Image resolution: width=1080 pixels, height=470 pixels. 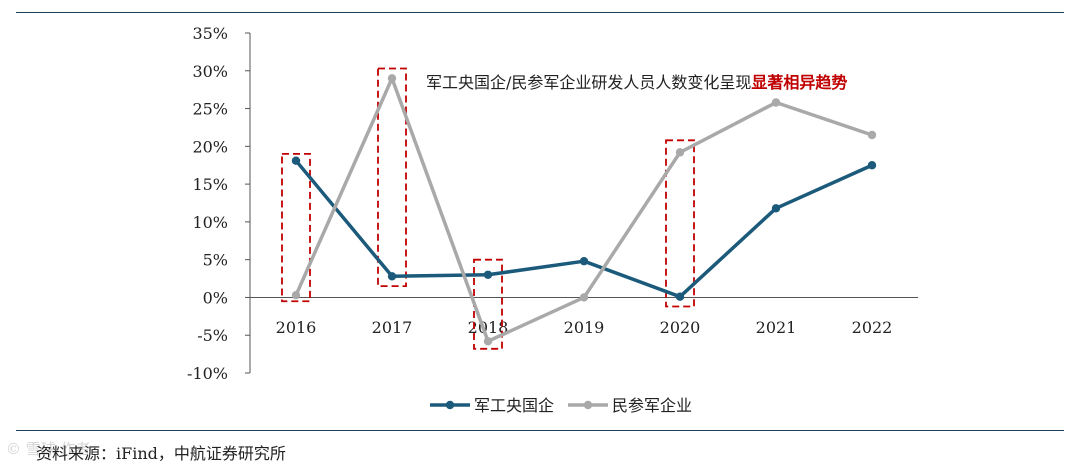 I want to click on legend-label: 民参军企业, so click(x=652, y=405).